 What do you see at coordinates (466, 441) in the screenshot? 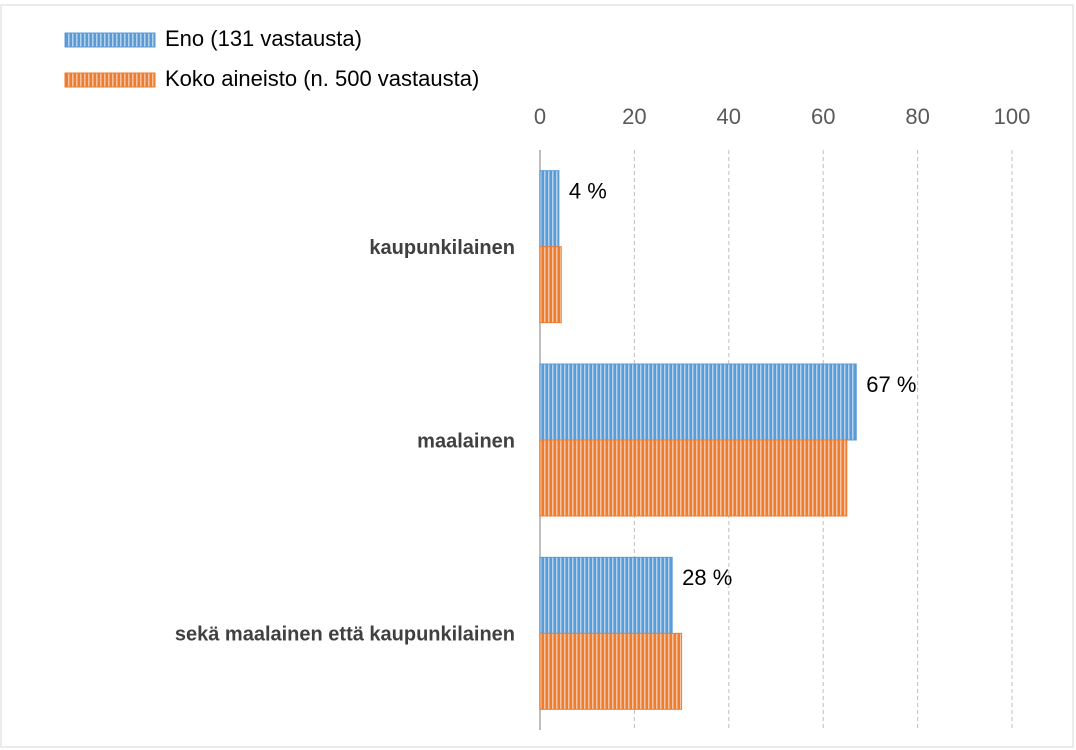
I see `y-tick-label: maalainen` at bounding box center [466, 441].